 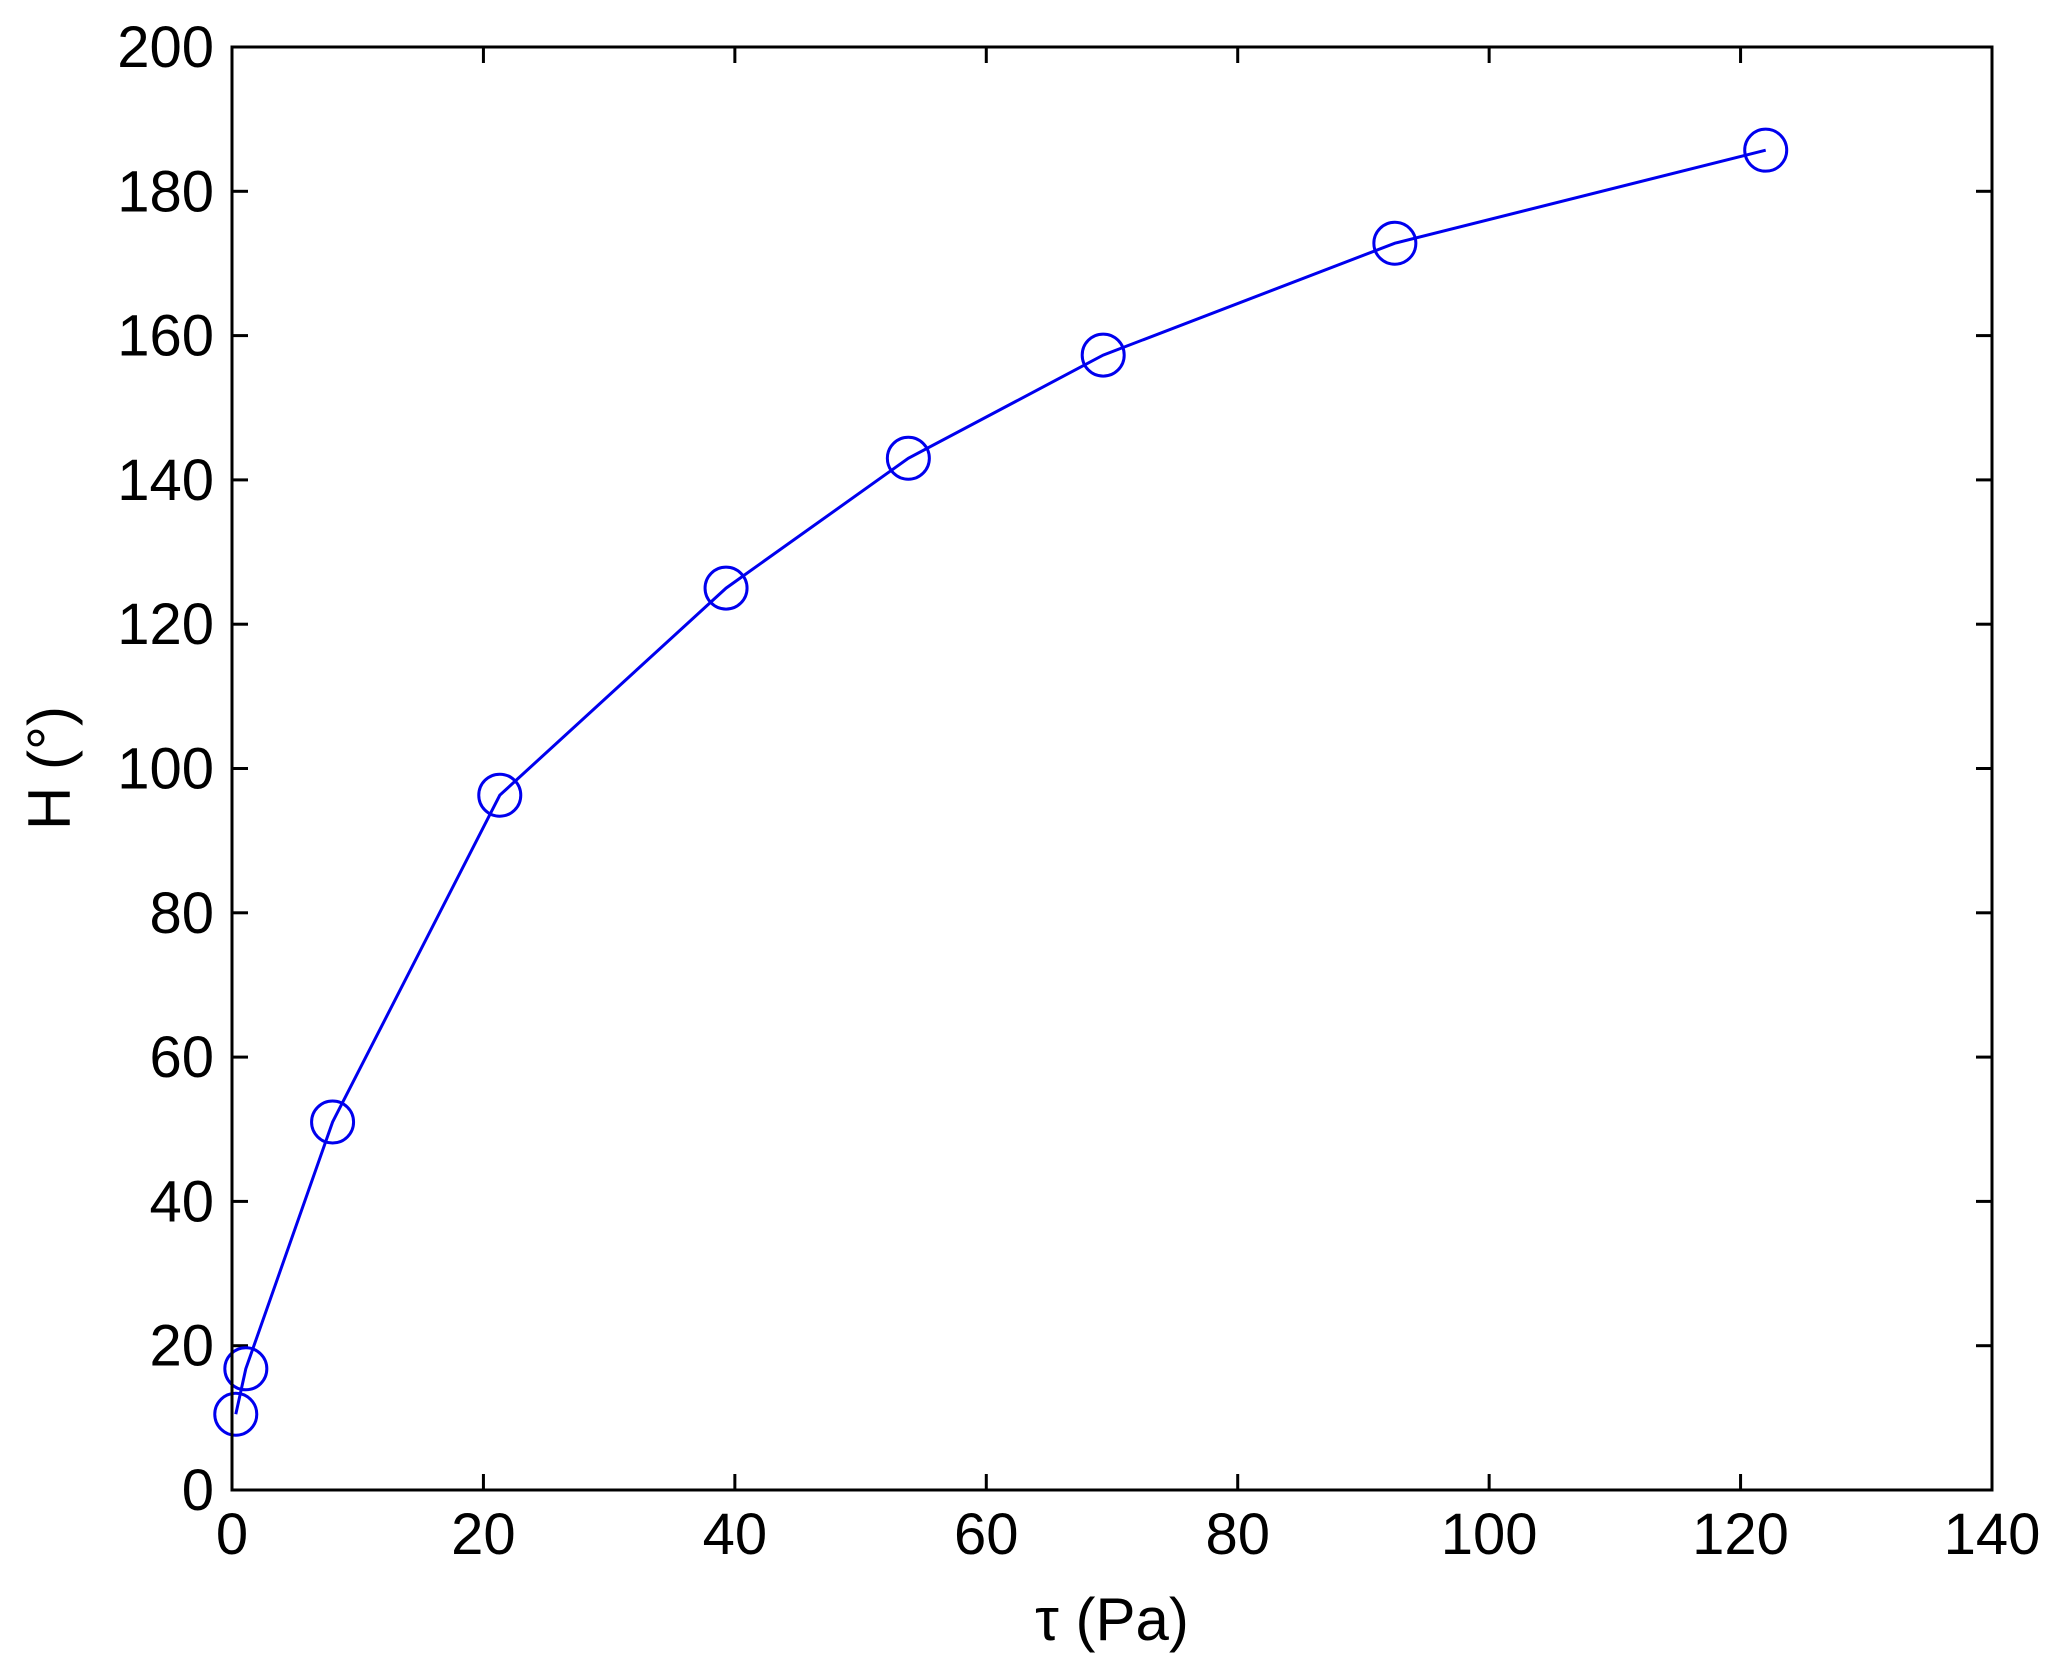 I want to click on y-tick-label-8: 160, so click(x=165, y=336).